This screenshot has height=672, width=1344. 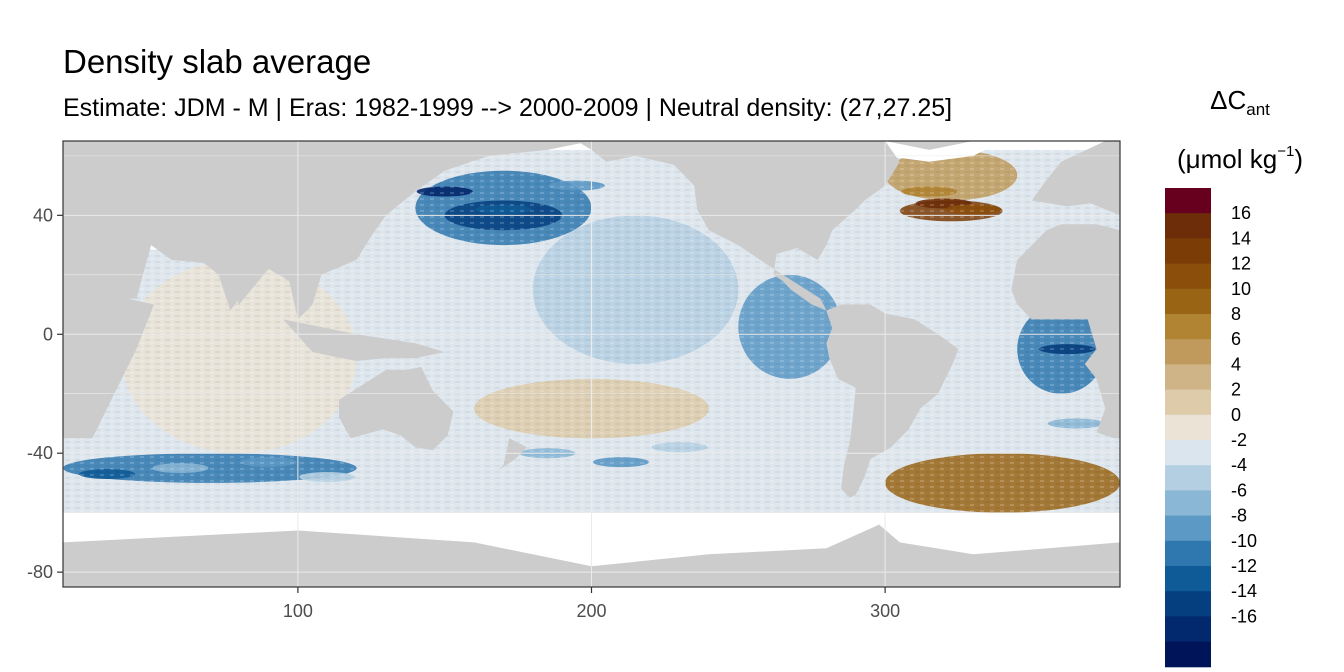 I want to click on legend-label--10: -10, so click(x=1244, y=541).